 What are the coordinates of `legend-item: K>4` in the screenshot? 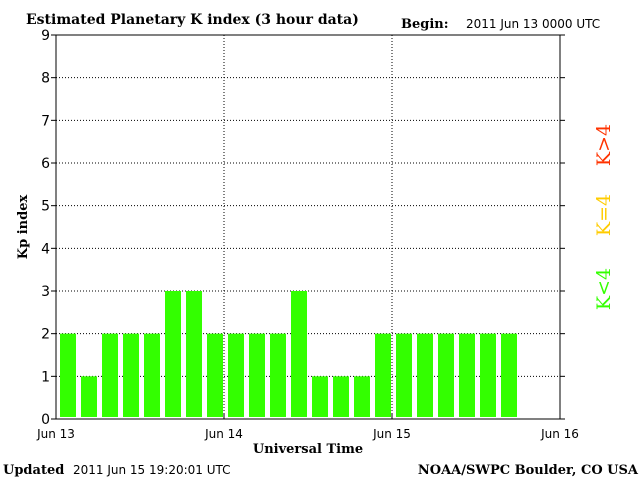 It's located at (604, 145).